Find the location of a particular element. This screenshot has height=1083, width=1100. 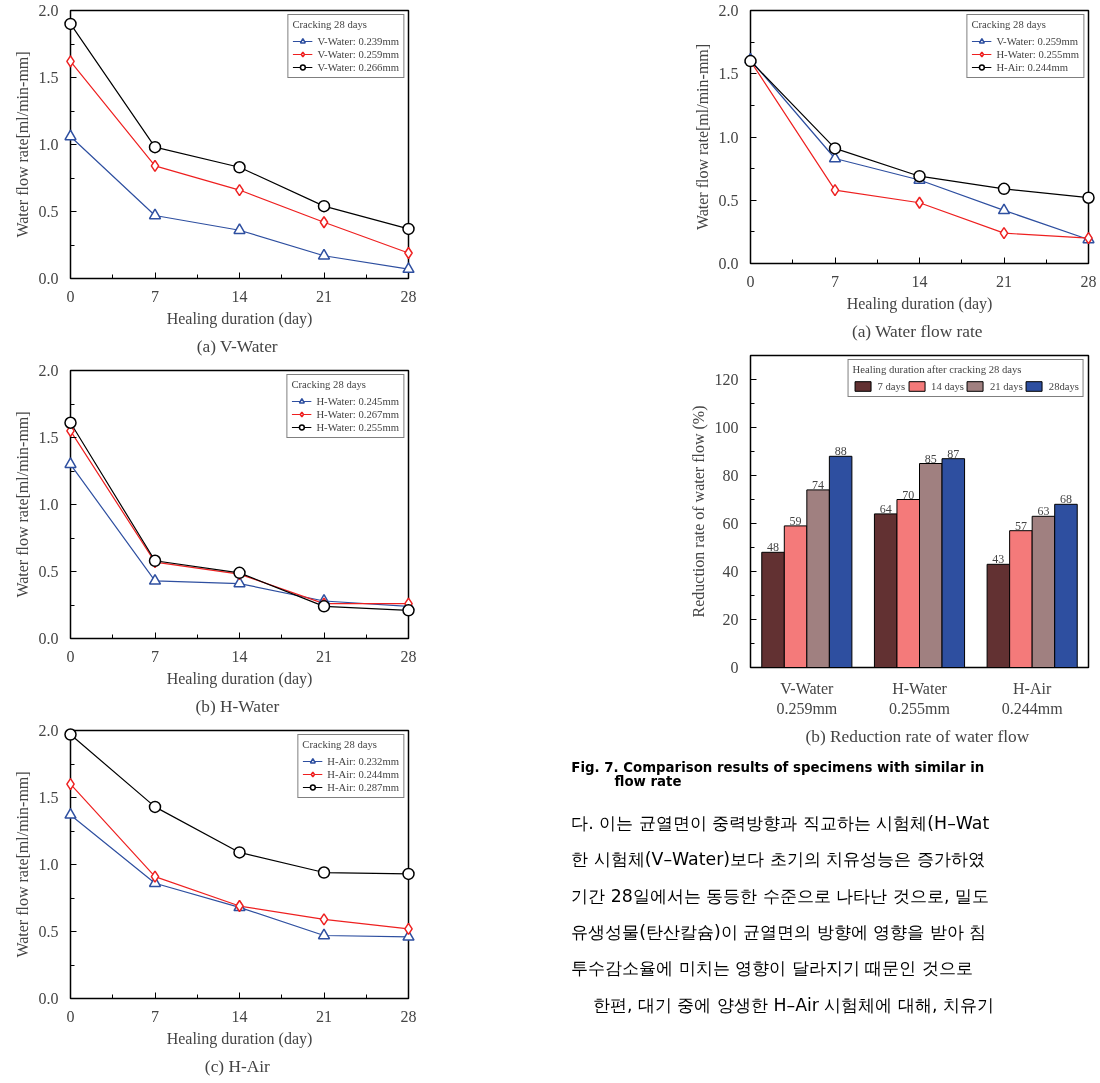

legend-label: 14 days is located at coordinates (947, 386).